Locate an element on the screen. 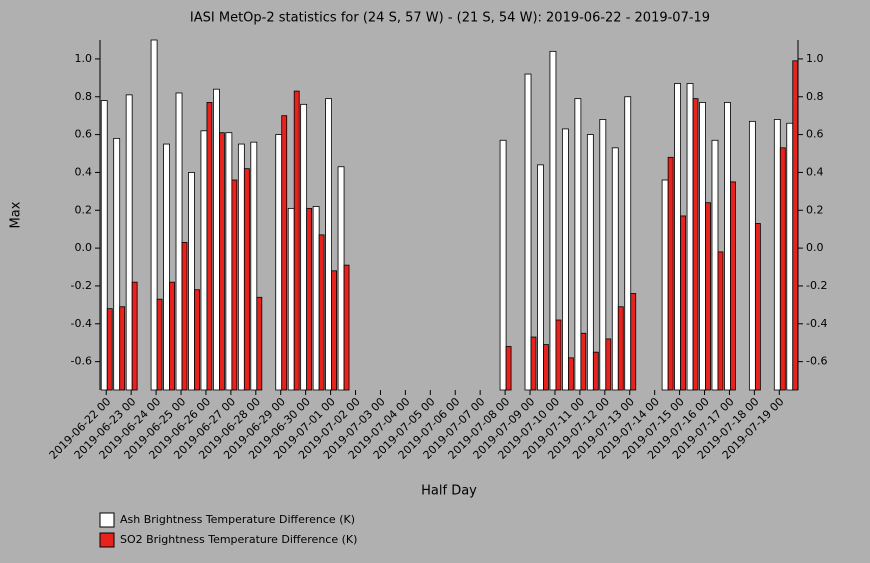 The width and height of the screenshot is (870, 563). y-tick-label: 0.6 is located at coordinates (84, 134).